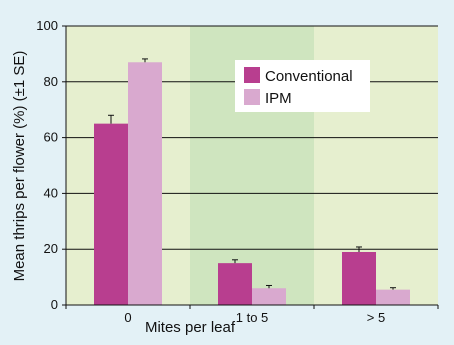 This screenshot has width=454, height=345. What do you see at coordinates (47, 165) in the screenshot?
I see `y-tick-labels: 0 20 40 60 80 100` at bounding box center [47, 165].